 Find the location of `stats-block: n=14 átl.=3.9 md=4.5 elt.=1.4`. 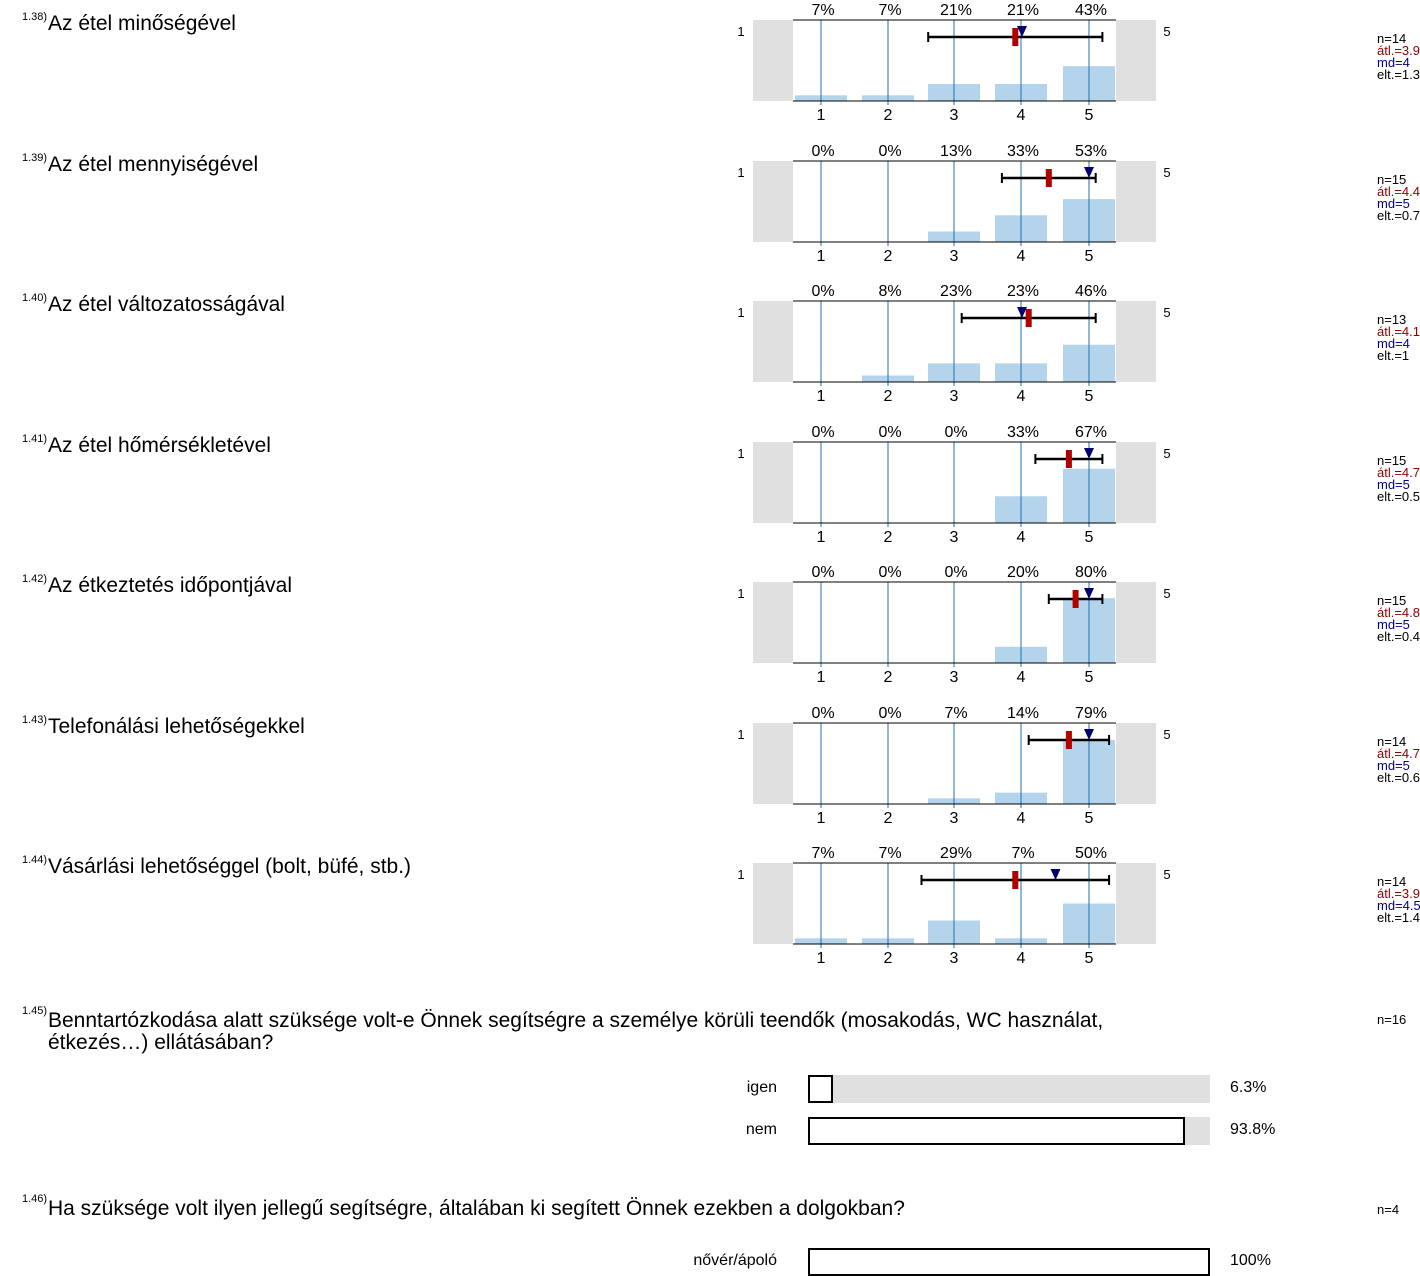

stats-block: n=14 átl.=3.9 md=4.5 elt.=1.4 is located at coordinates (1398, 900).